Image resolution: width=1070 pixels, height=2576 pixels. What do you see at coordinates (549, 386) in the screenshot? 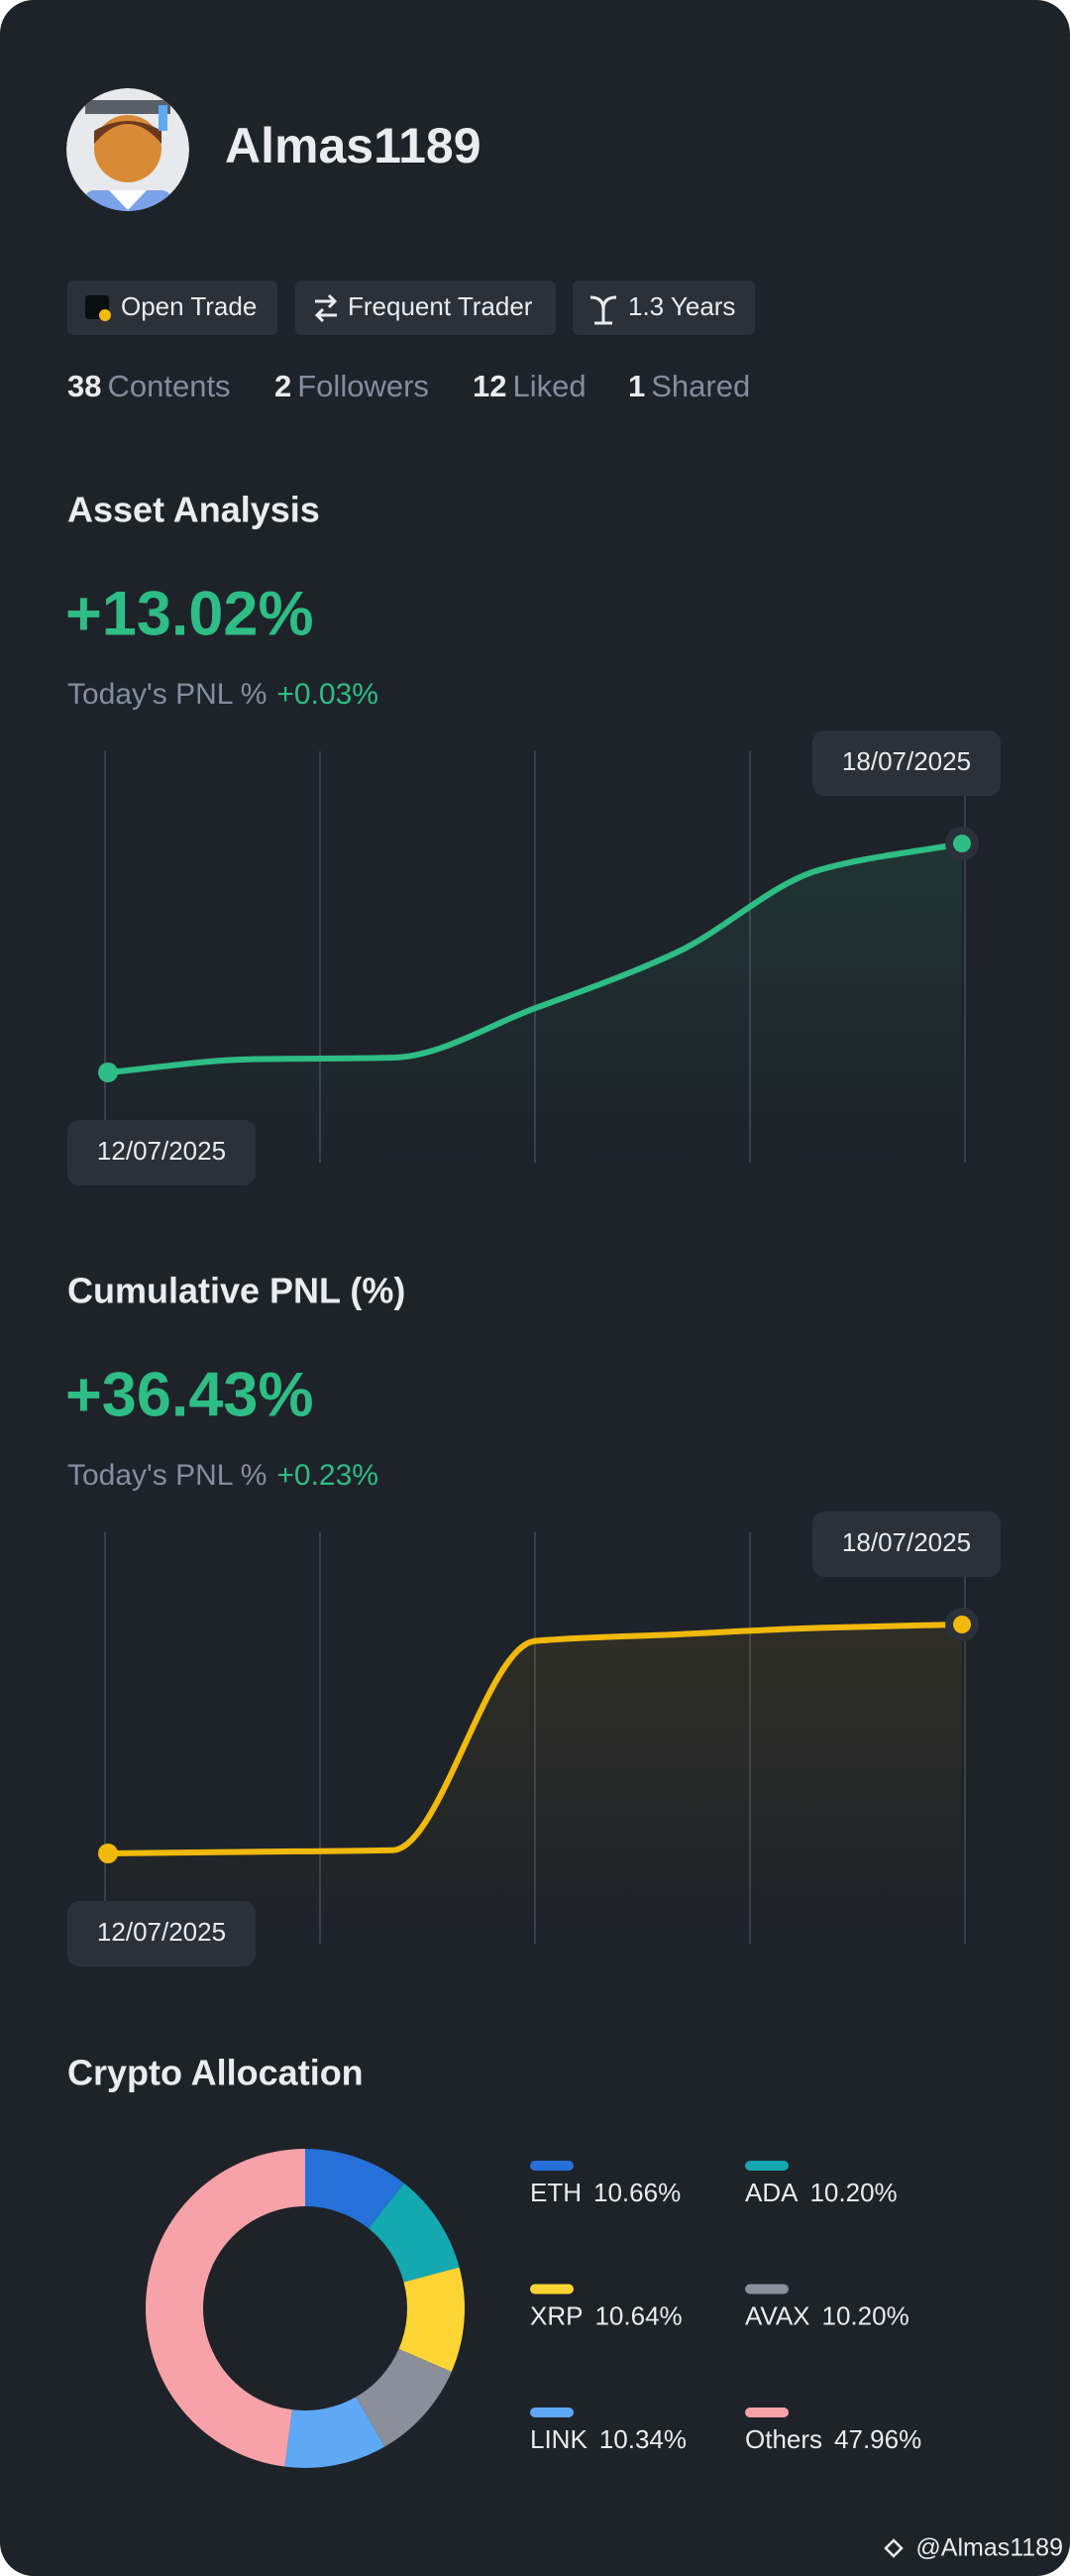
I see `stat-label: Liked` at bounding box center [549, 386].